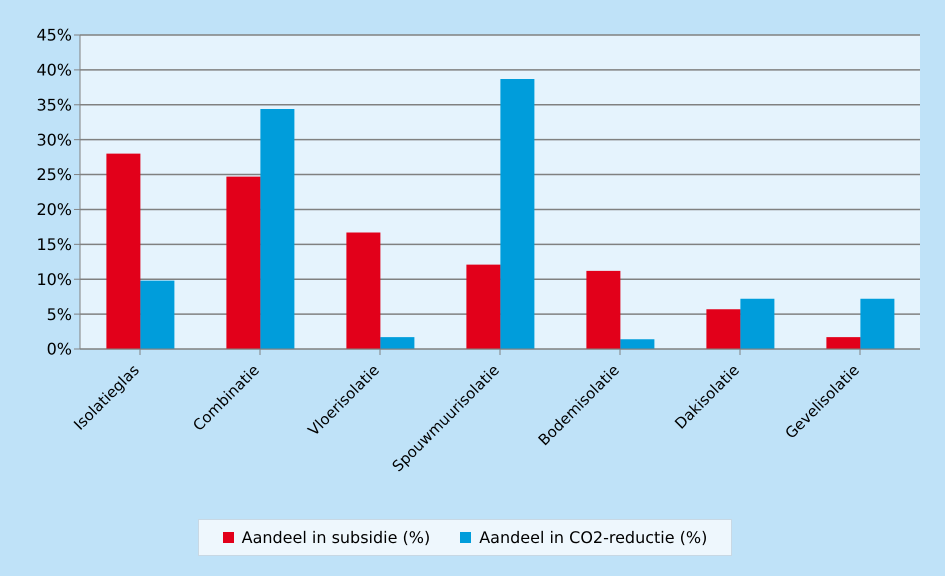  I want to click on y-tick-label: 20%, so click(54, 210).